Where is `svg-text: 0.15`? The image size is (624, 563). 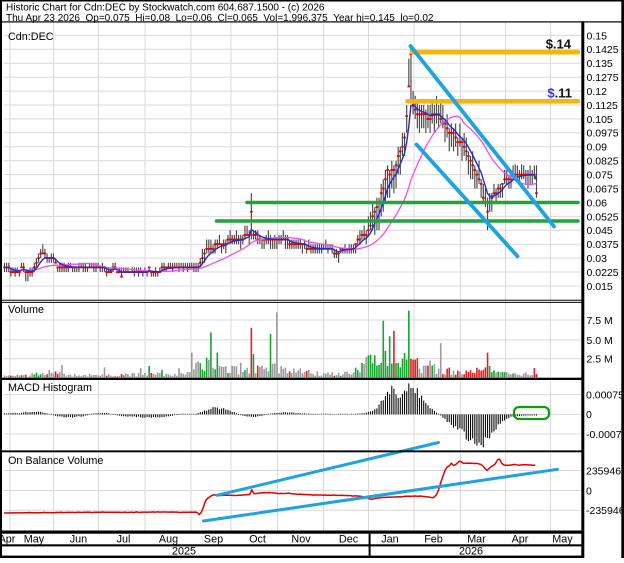 svg-text: 0.15 is located at coordinates (597, 36).